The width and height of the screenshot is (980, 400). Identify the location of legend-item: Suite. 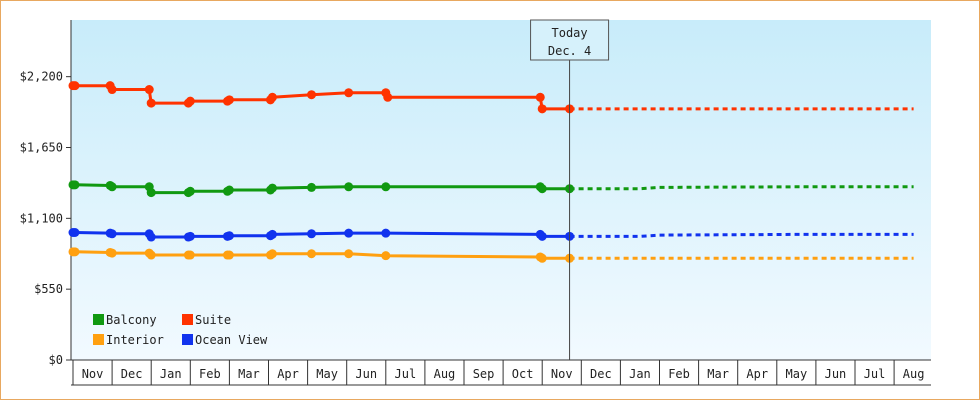
(206, 320).